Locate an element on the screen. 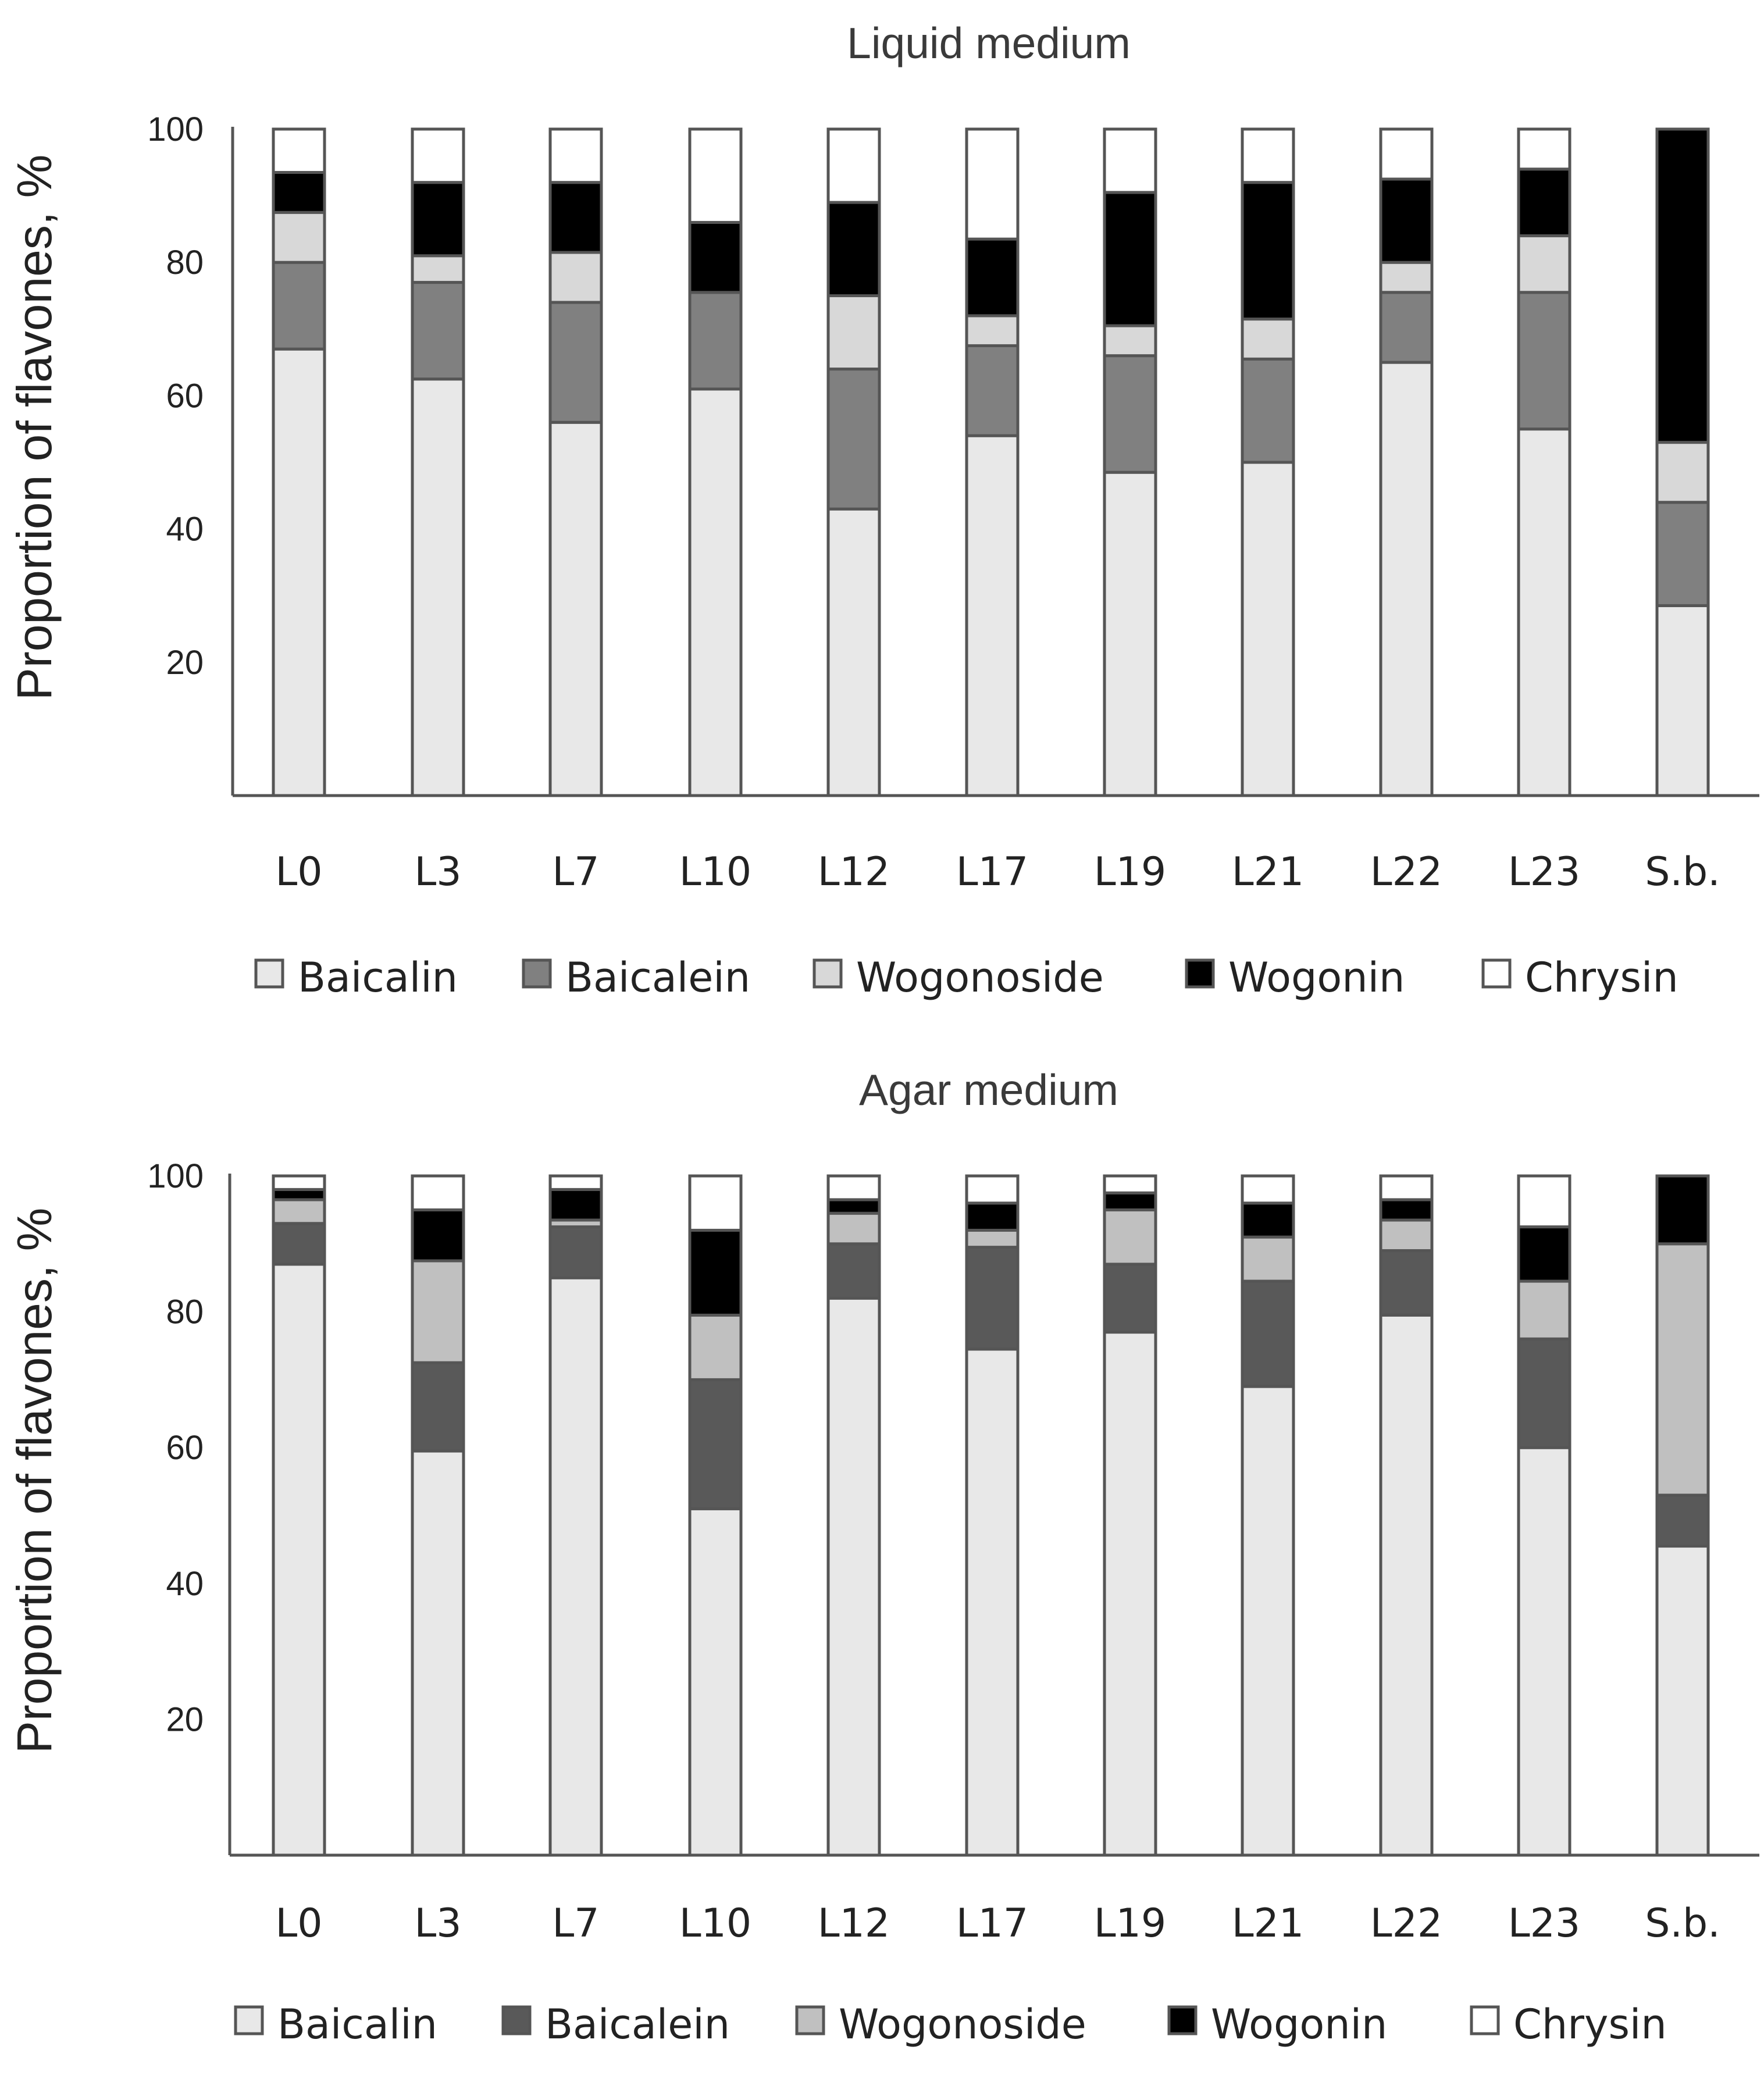 Image resolution: width=1764 pixels, height=2075 pixels. bar-wogonin-l7 is located at coordinates (575, 217).